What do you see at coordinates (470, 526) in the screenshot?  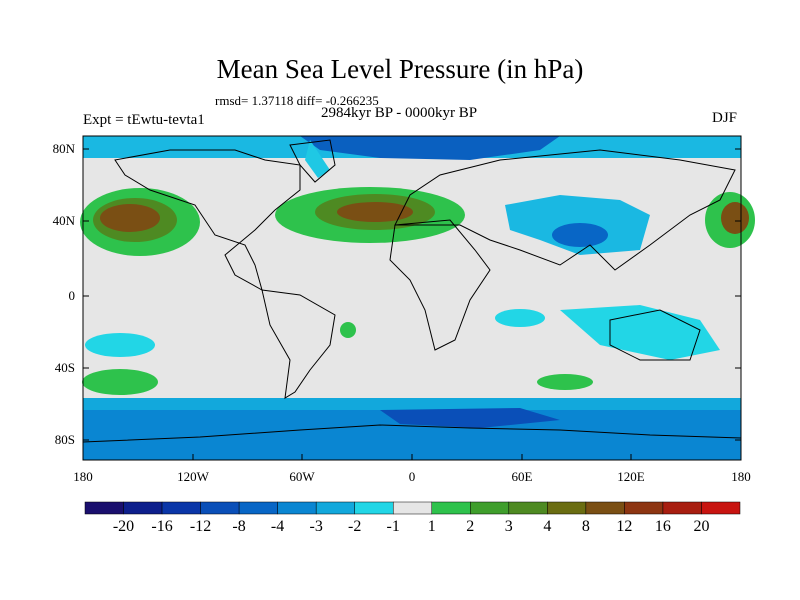 I see `colorbar-label: 2` at bounding box center [470, 526].